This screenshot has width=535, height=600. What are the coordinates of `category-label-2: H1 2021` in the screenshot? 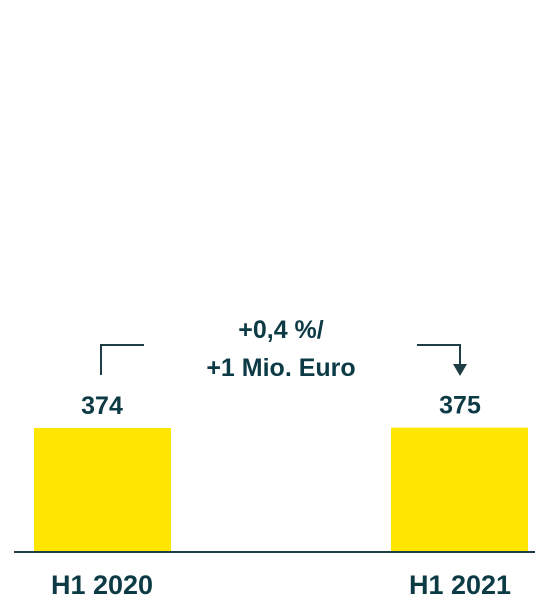 It's located at (460, 585).